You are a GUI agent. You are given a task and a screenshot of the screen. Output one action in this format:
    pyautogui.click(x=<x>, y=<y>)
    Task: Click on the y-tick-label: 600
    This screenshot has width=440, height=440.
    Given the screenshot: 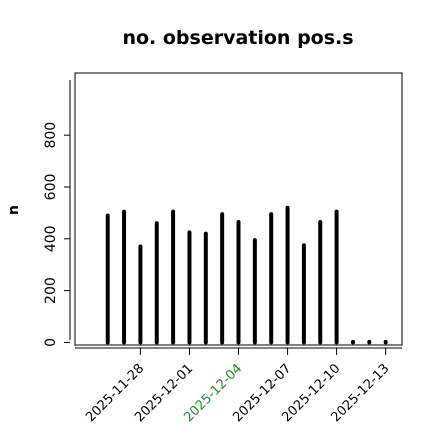 What is the action you would take?
    pyautogui.click(x=51, y=187)
    